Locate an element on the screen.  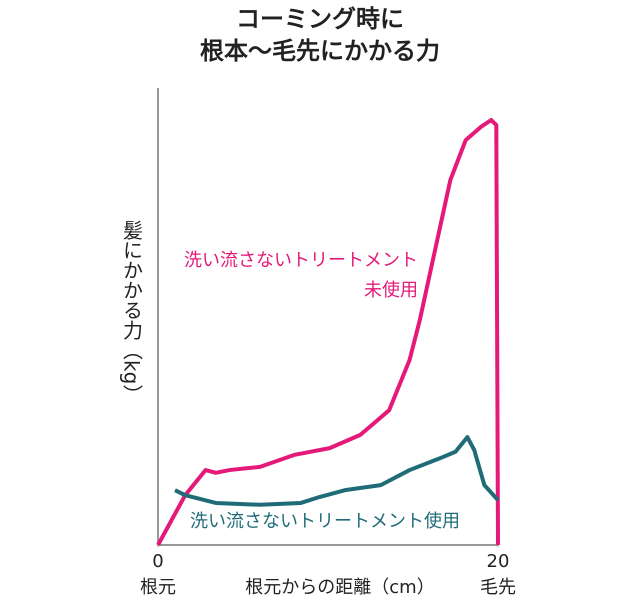
x-end-label: 根元 is located at coordinates (158, 587).